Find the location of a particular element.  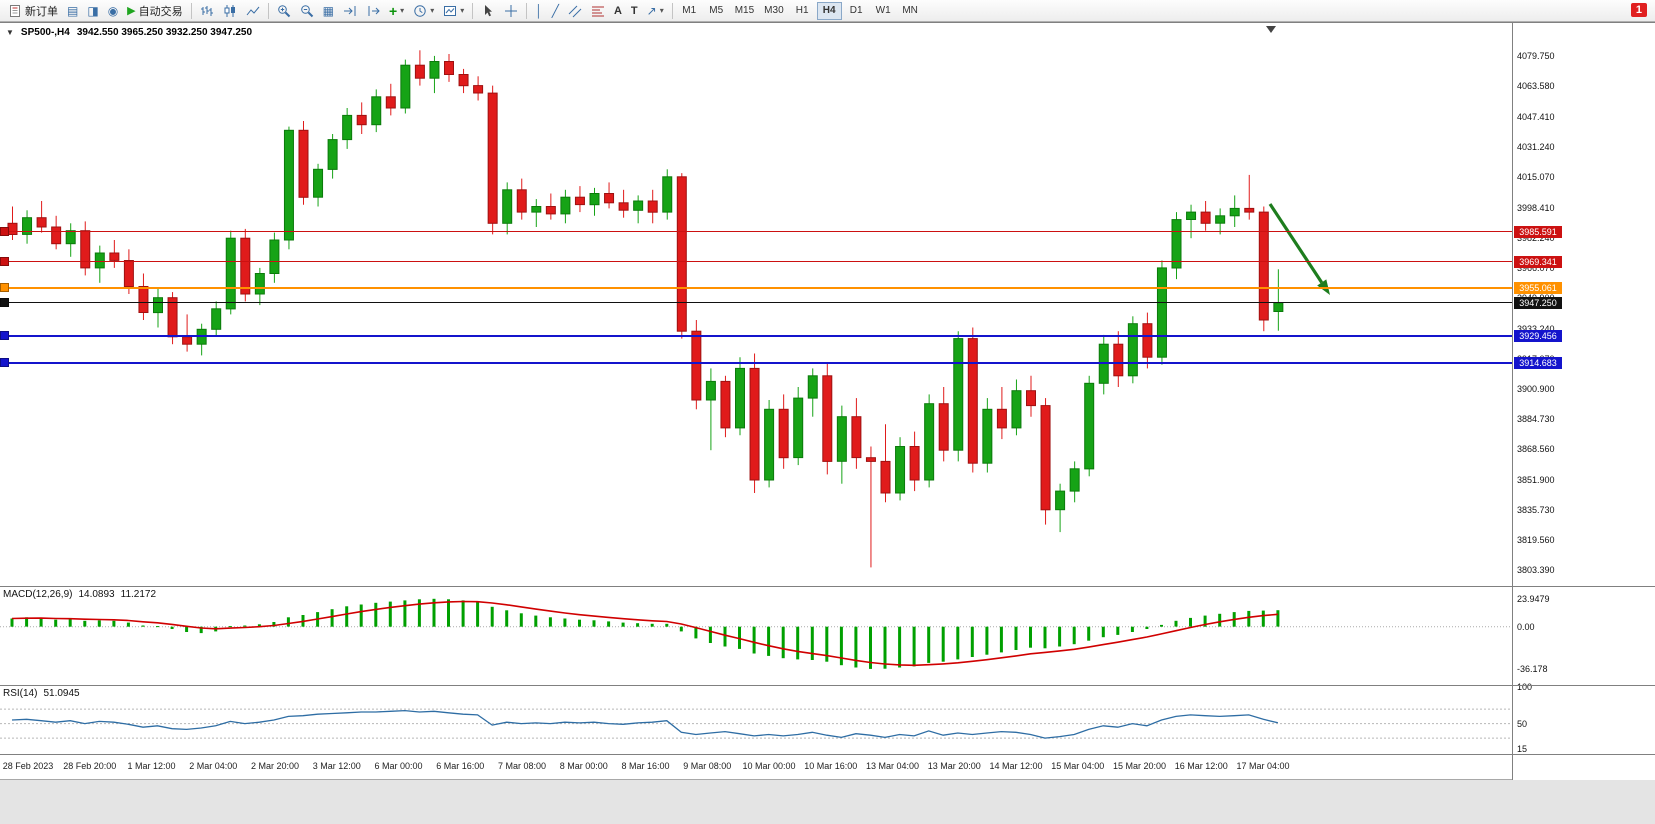

market-watch-button: ▤ is located at coordinates (72, 10).